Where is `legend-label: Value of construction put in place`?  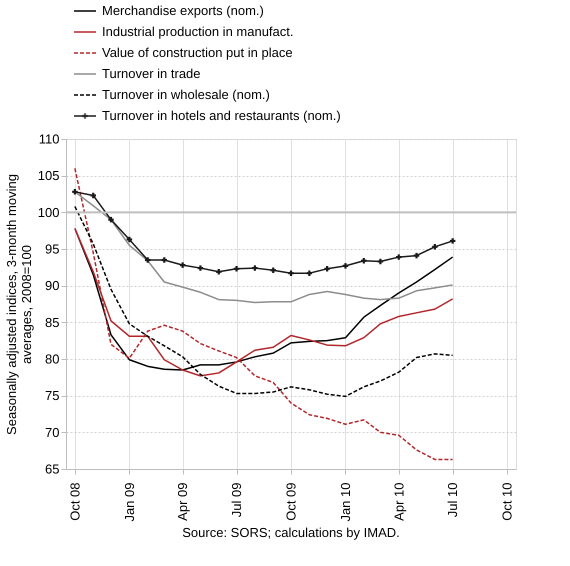
legend-label: Value of construction put in place is located at coordinates (197, 52).